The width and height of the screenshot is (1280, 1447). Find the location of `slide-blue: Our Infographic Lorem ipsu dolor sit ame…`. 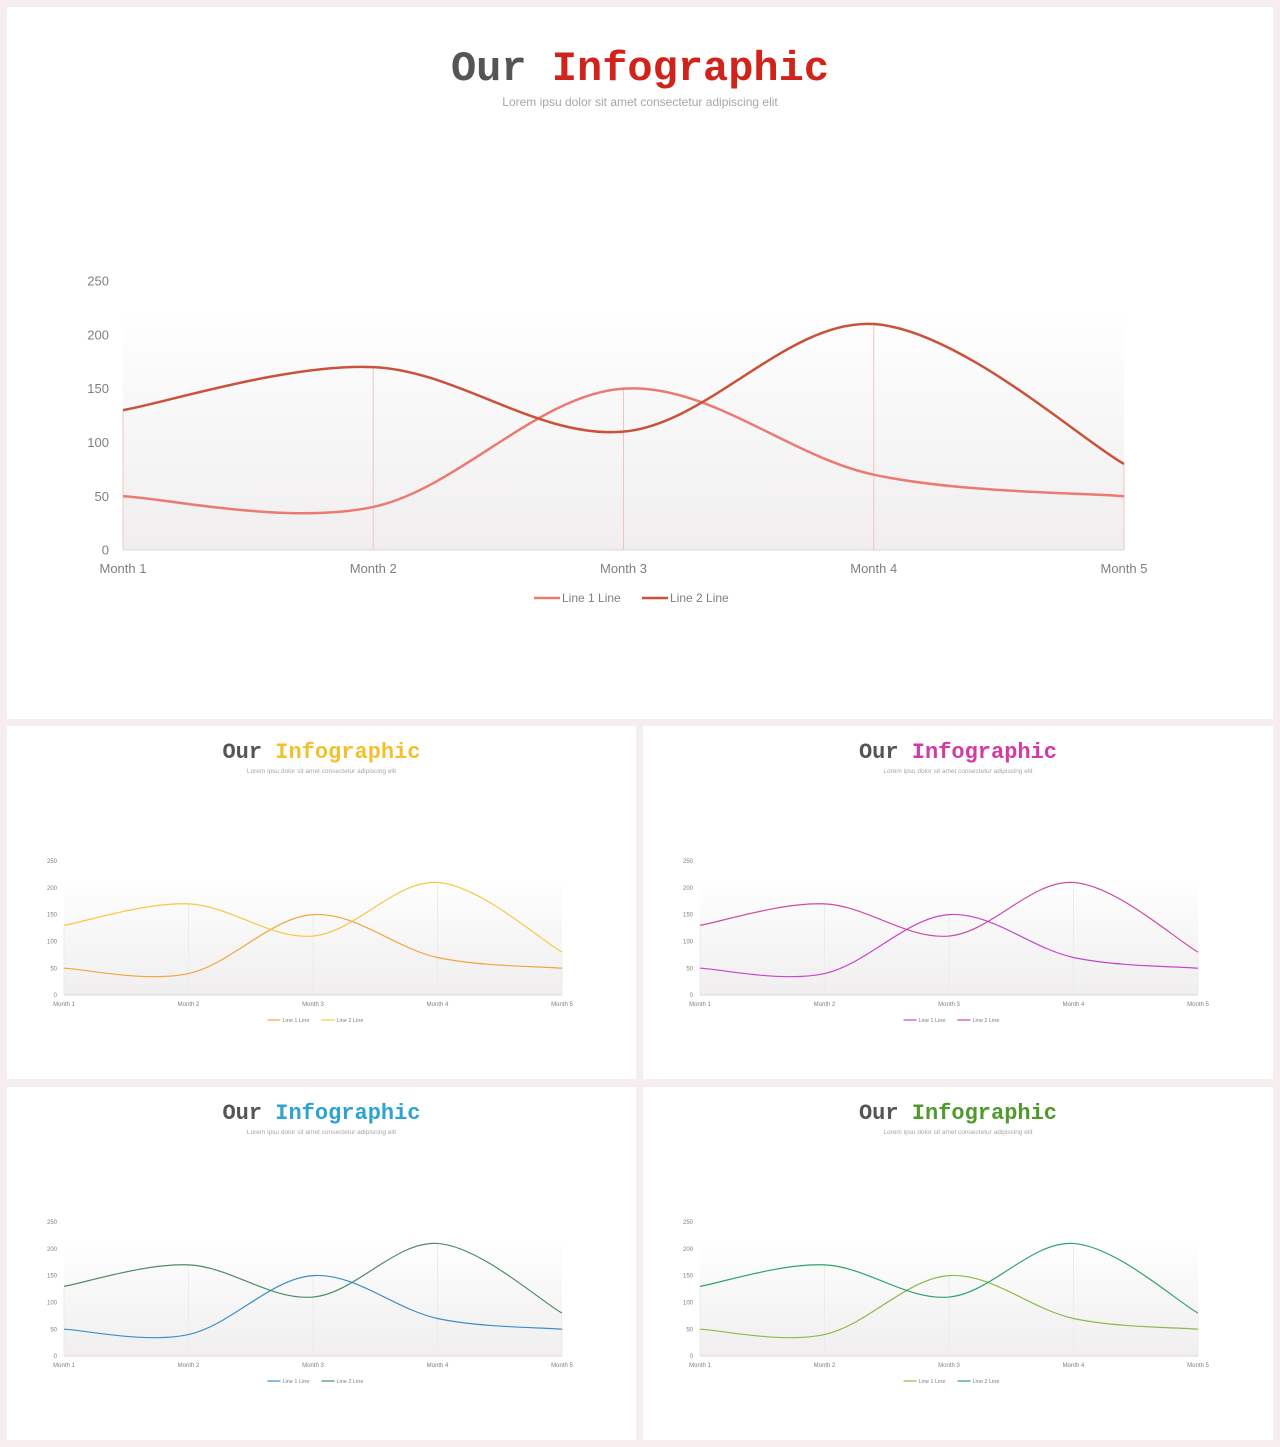

slide-blue: Our Infographic Lorem ipsu dolor sit ame… is located at coordinates (321, 1263).